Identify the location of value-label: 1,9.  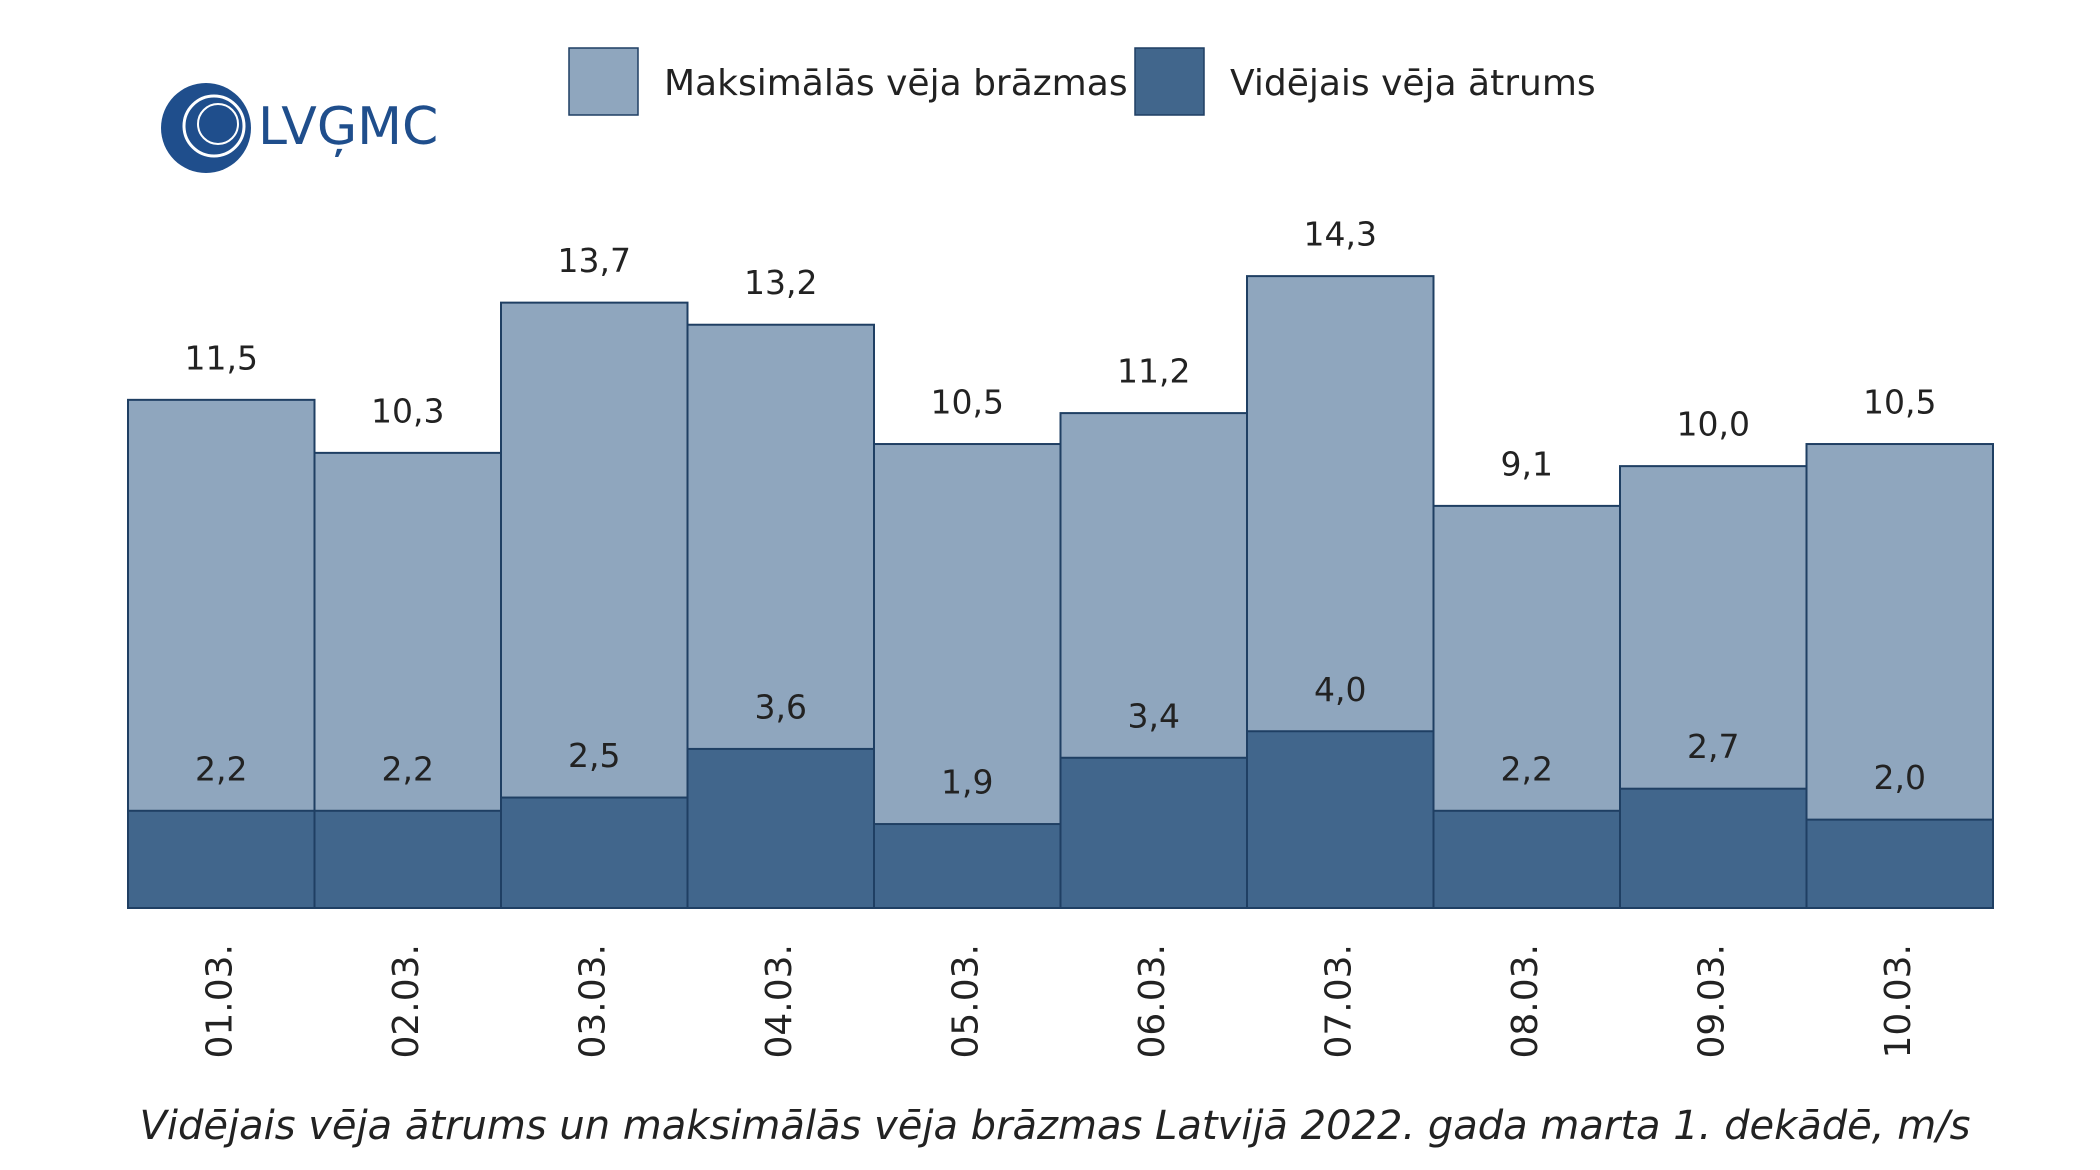
(967, 782).